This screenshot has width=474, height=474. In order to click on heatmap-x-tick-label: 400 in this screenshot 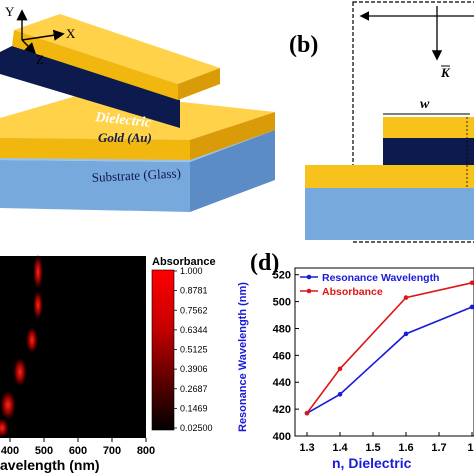, I will do `click(10, 451)`.